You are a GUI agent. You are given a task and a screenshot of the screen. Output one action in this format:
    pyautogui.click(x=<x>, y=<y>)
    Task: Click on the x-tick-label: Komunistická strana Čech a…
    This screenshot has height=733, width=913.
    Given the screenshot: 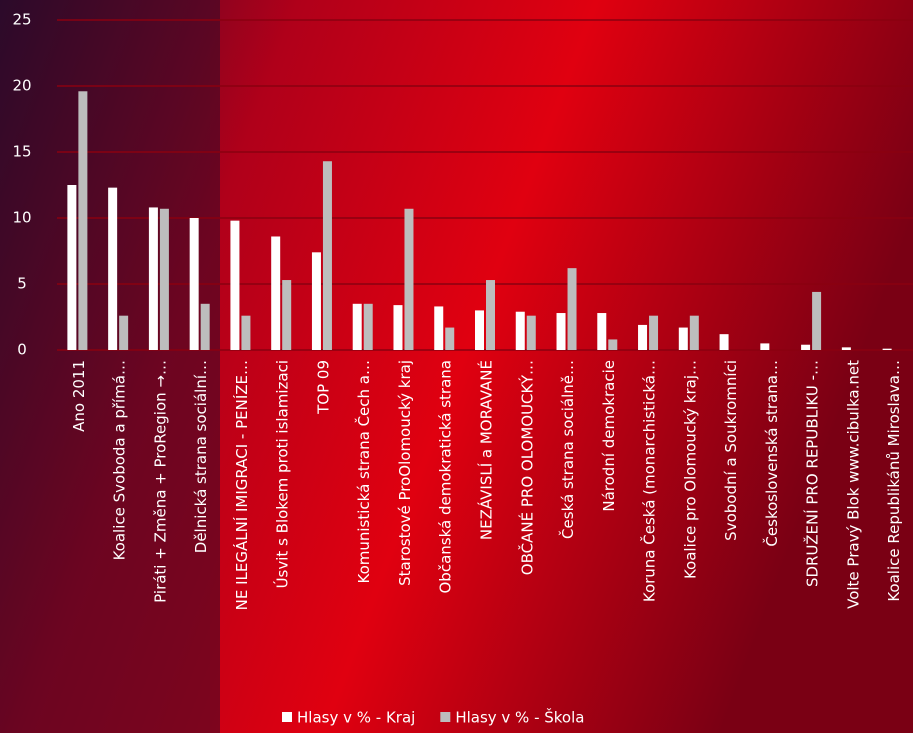 What is the action you would take?
    pyautogui.click(x=363, y=472)
    